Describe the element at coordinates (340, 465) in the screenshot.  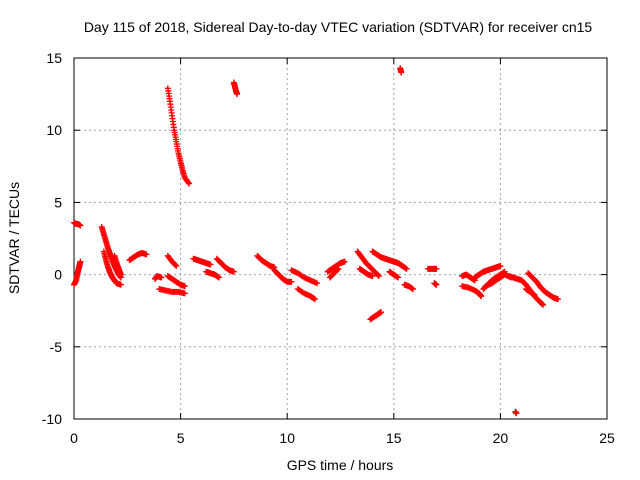
I see `x-axis-label: GPS time / hours` at that location.